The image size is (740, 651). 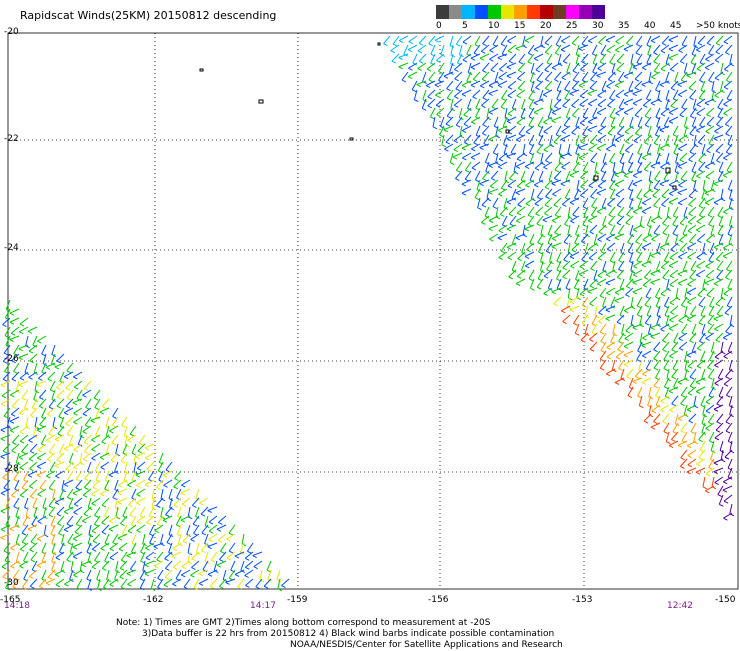 I want to click on lon-label-159: -159, so click(x=297, y=600).